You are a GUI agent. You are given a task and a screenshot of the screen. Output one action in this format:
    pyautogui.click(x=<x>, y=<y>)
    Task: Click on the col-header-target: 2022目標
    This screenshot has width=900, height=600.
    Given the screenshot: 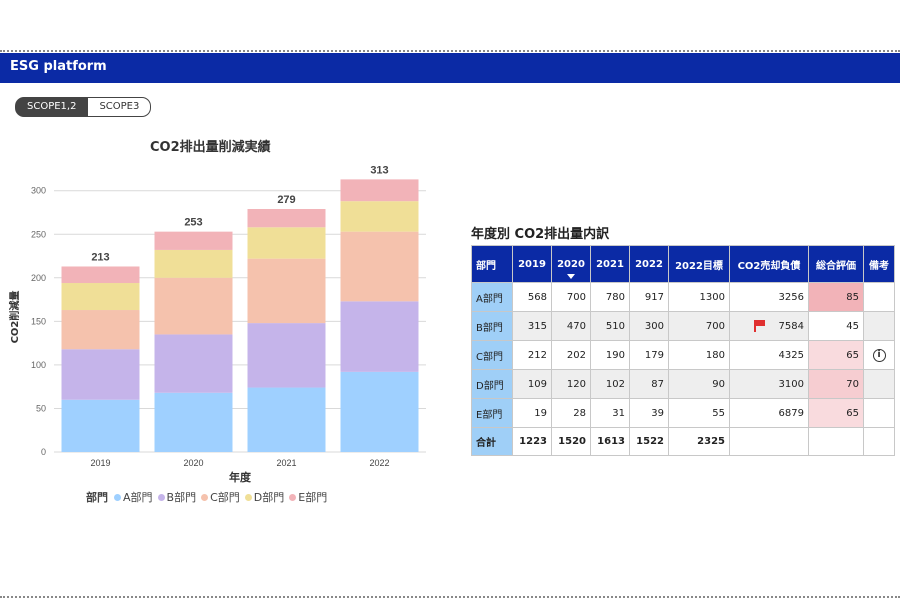 What is the action you would take?
    pyautogui.click(x=699, y=264)
    